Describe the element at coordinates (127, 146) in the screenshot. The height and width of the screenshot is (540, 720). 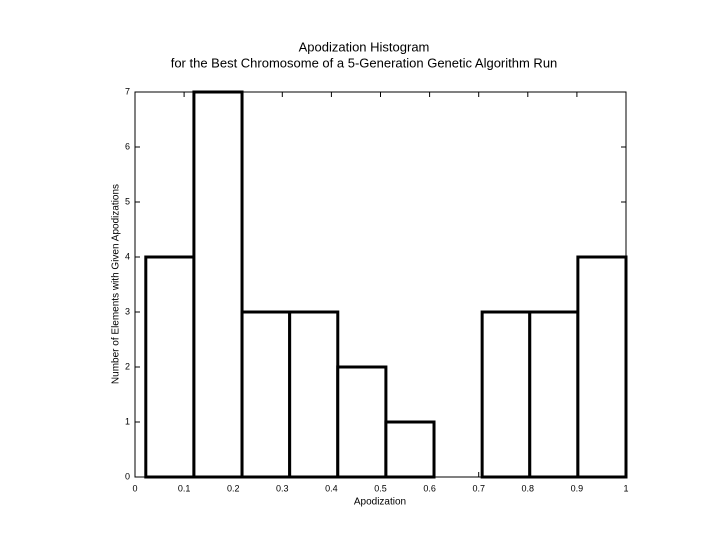
I see `y-tick-label: 6` at that location.